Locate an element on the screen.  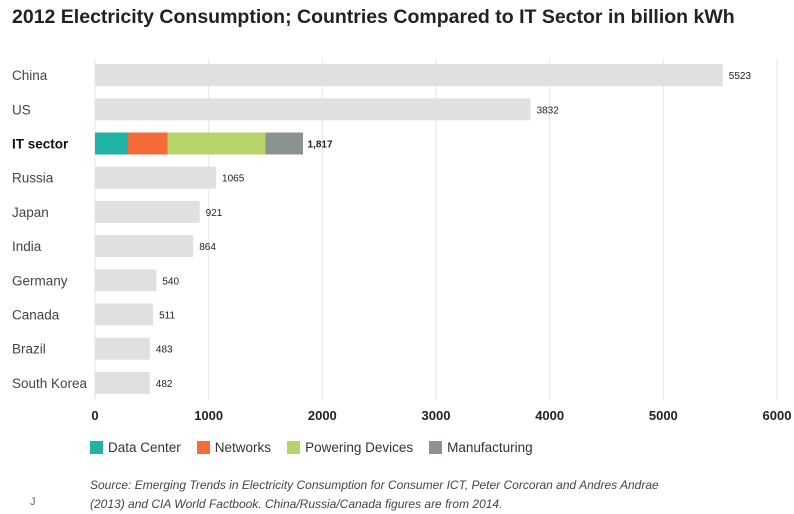
category-label-it-sector: IT sector is located at coordinates (40, 144).